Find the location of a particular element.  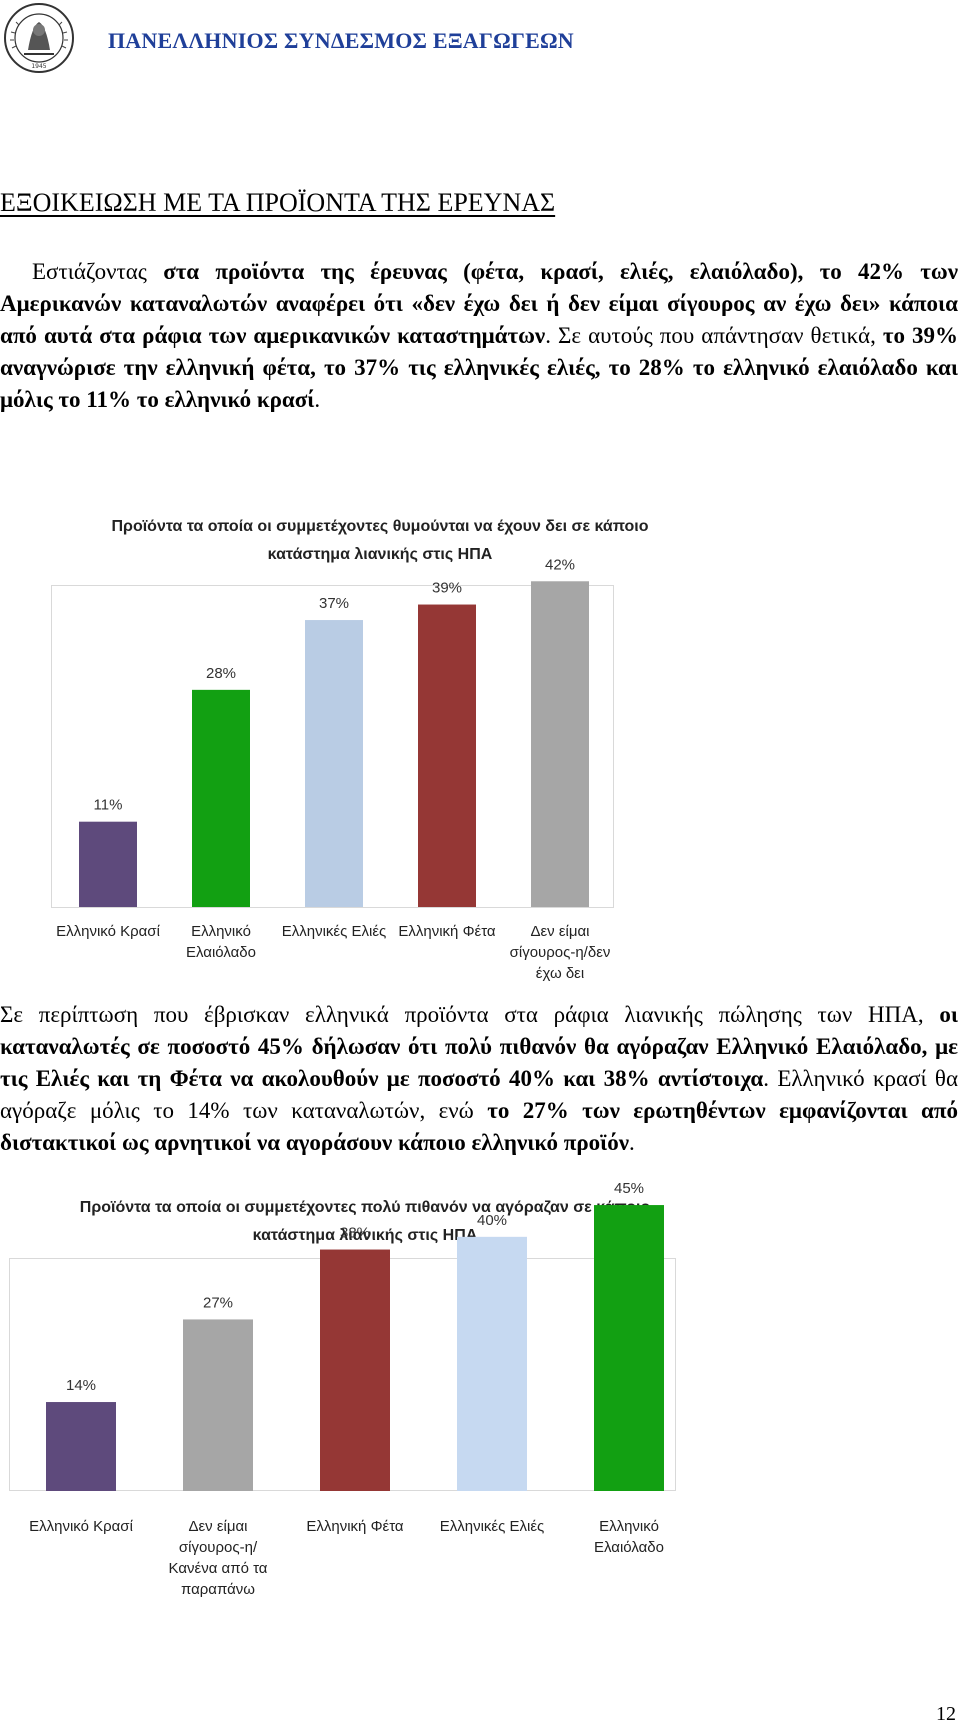

svg-text: 1945 is located at coordinates (38, 66).